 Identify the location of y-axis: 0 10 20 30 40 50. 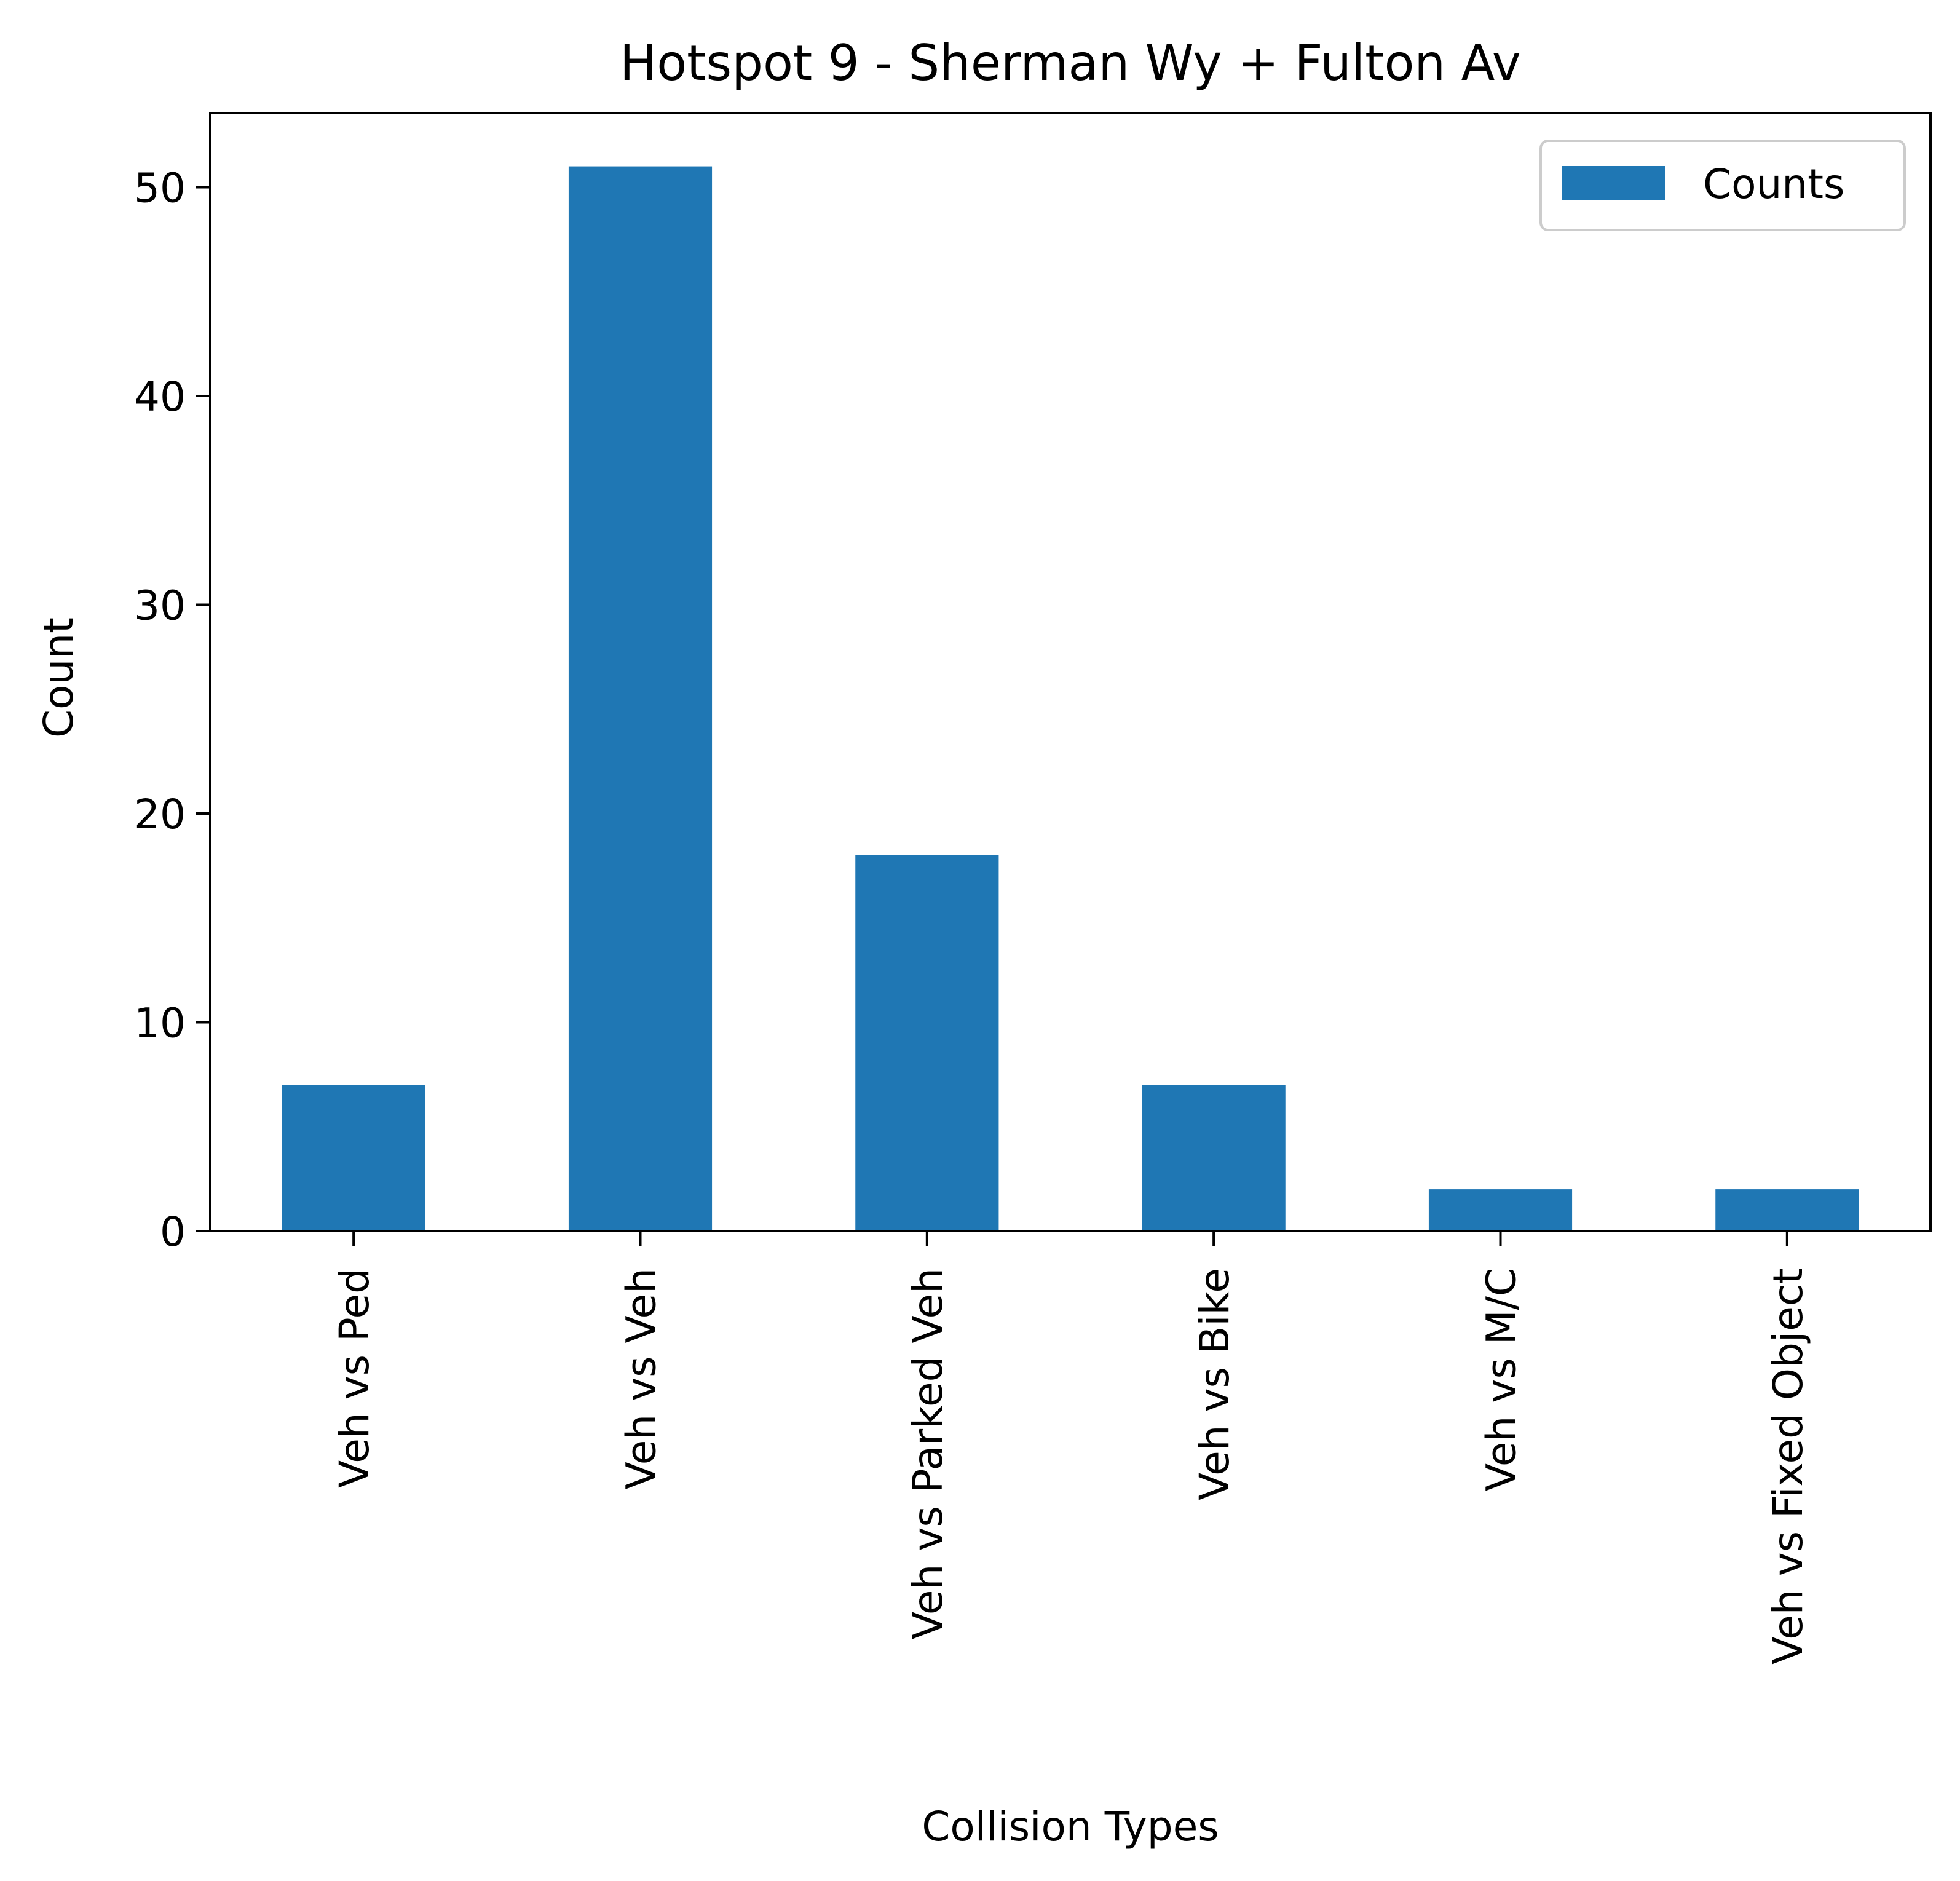
(172, 711).